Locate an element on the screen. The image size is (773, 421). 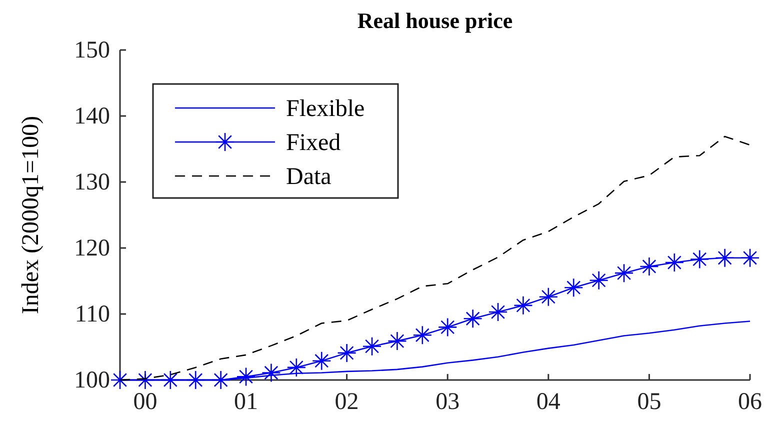
legend-label: Flexible is located at coordinates (325, 109).